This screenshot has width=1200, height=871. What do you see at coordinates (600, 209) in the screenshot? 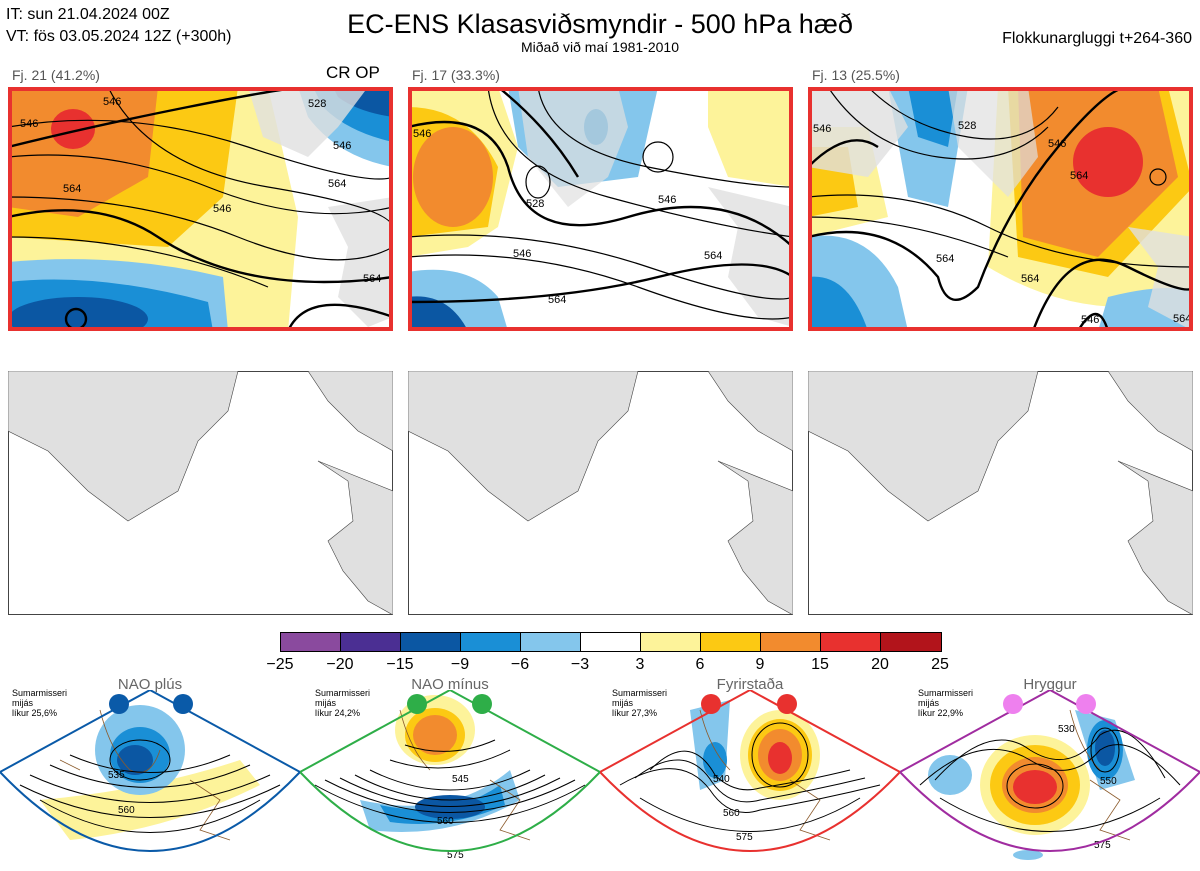
I see `cluster-2-map: 546 528 546 546 564 564` at bounding box center [600, 209].